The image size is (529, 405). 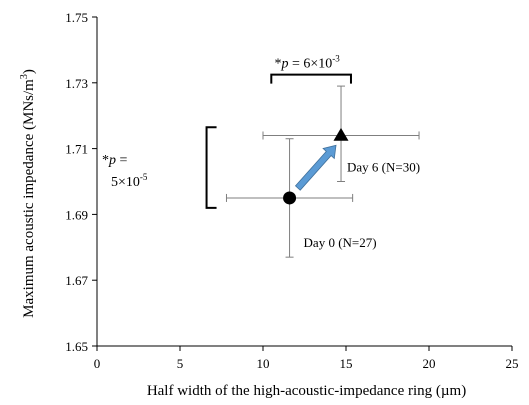 What do you see at coordinates (76, 149) in the screenshot?
I see `y-tick-label: 1.71` at bounding box center [76, 149].